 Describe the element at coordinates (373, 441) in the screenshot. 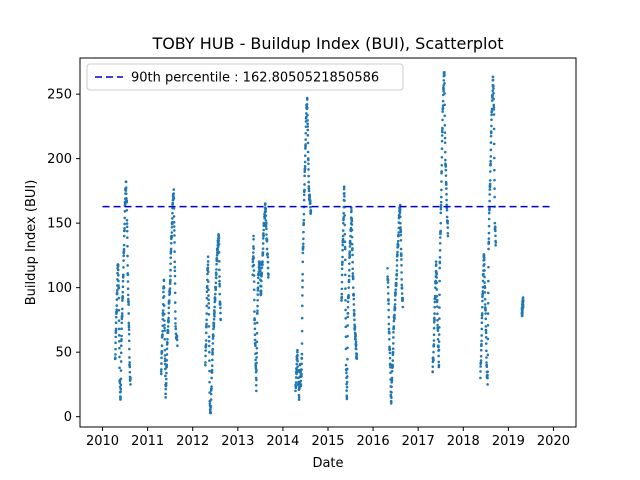

I see `x-tick-label: 2016` at that location.